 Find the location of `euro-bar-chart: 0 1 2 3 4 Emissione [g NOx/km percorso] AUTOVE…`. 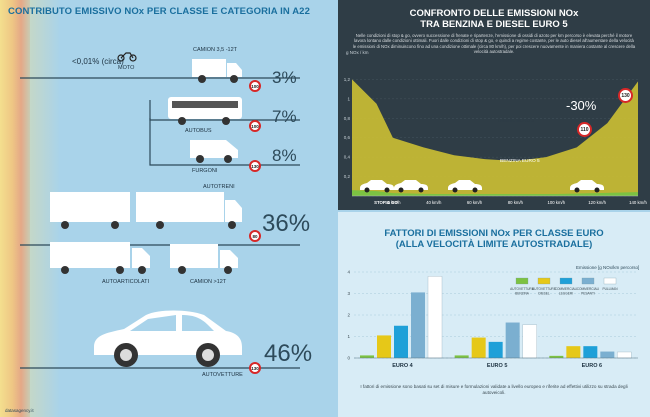

euro-bar-chart: 0 1 2 3 4 Emissione [g NOx/km percorso] AUTOVE… is located at coordinates (493, 317).